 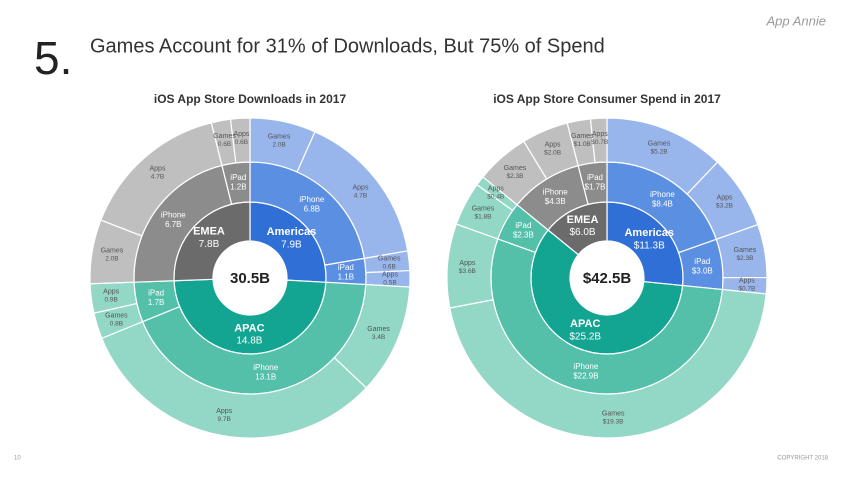 I want to click on slice-value: 14.8B, so click(x=249, y=341).